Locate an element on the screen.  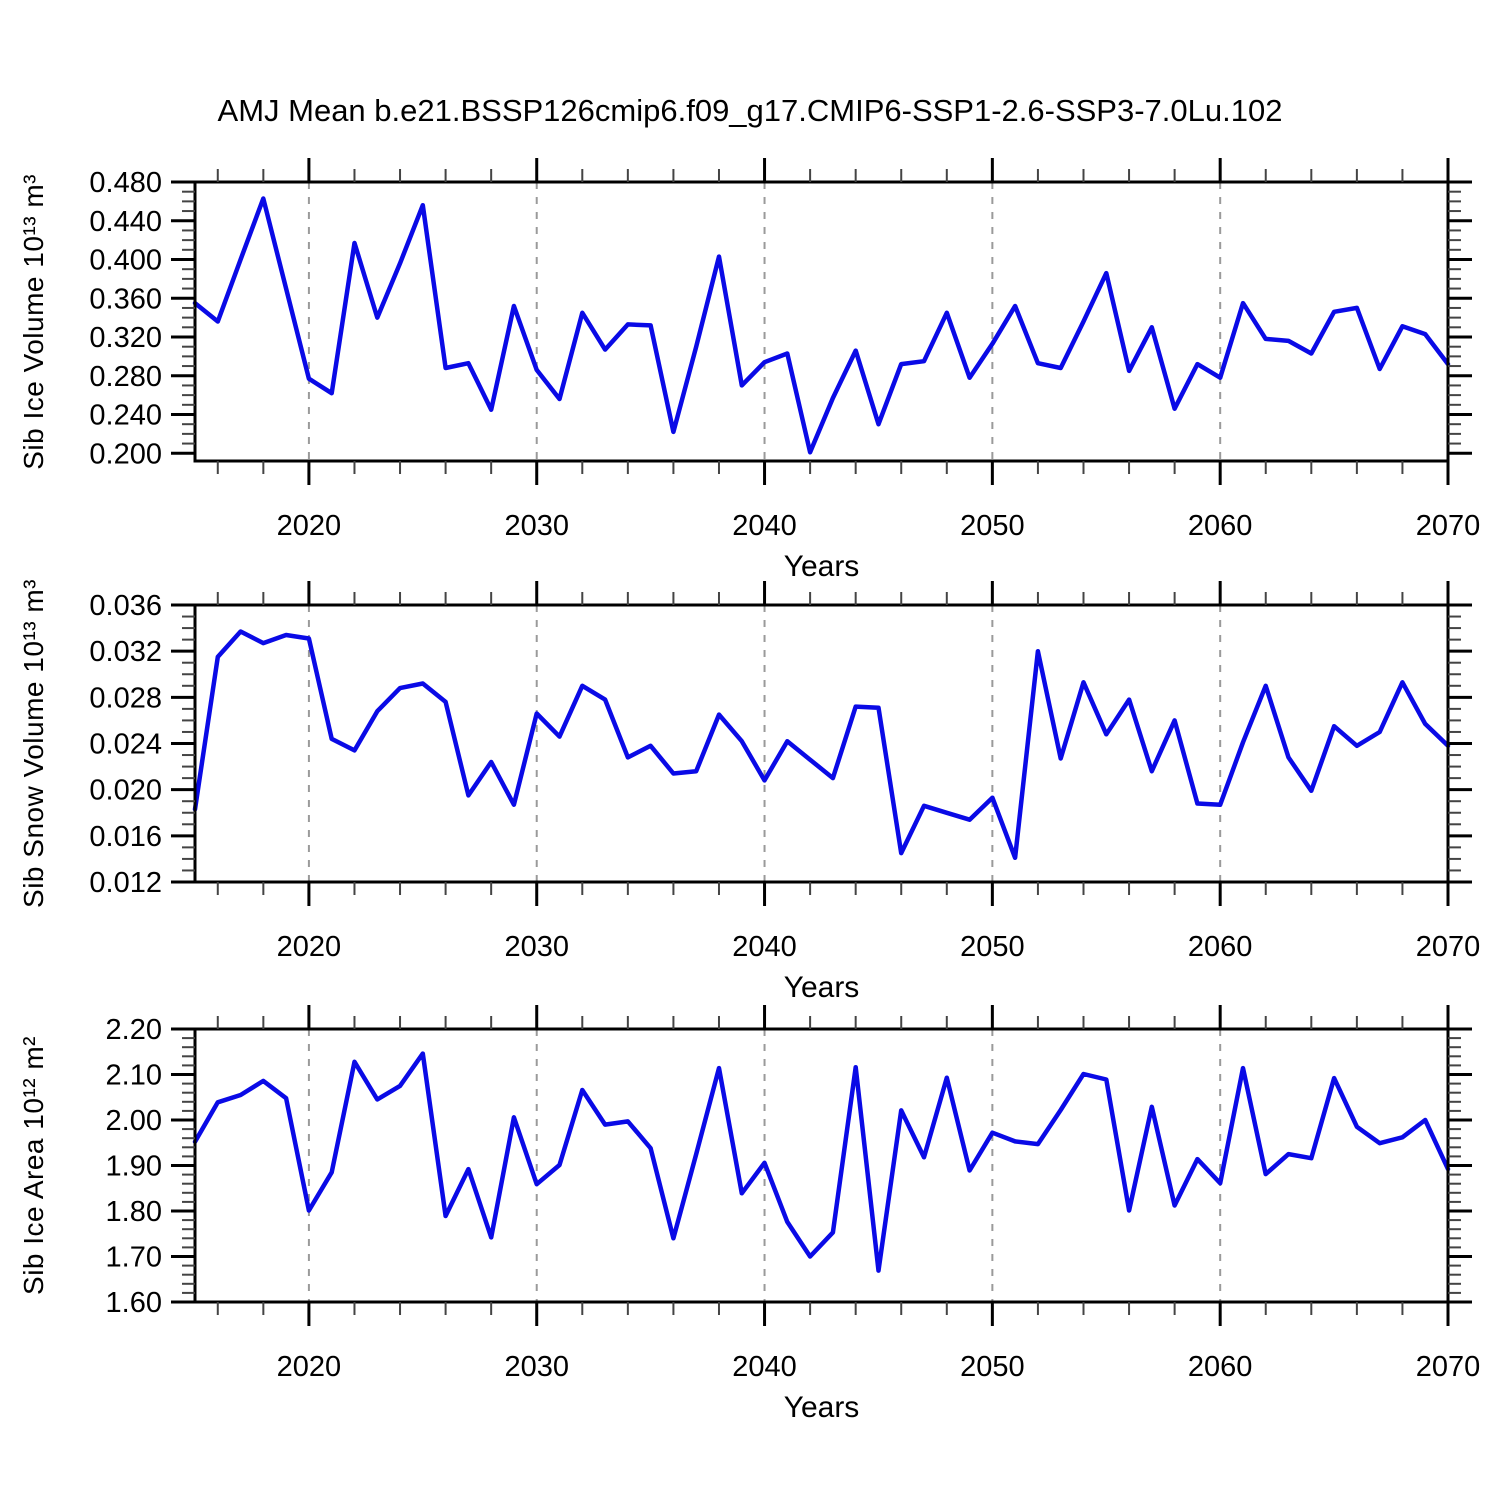
y-tick-label: 2.00 is located at coordinates (134, 1121).